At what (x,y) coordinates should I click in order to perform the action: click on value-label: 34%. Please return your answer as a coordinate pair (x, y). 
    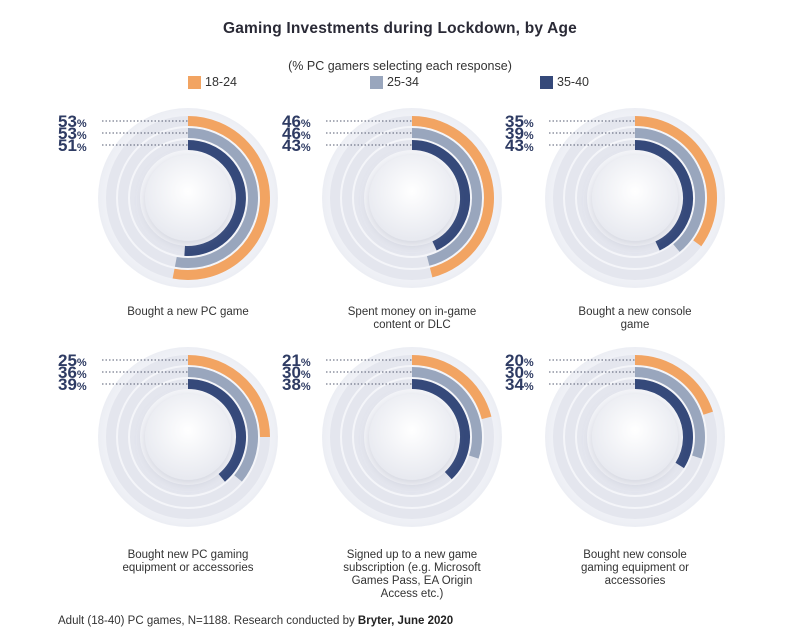
    Looking at the image, I should click on (519, 384).